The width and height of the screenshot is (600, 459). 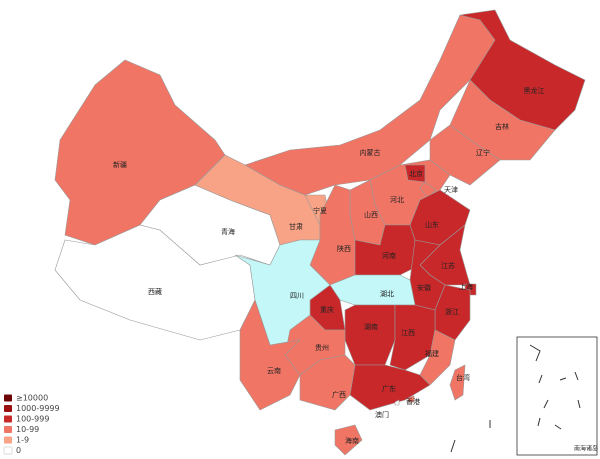 I want to click on province-label: 甘肃, so click(x=296, y=226).